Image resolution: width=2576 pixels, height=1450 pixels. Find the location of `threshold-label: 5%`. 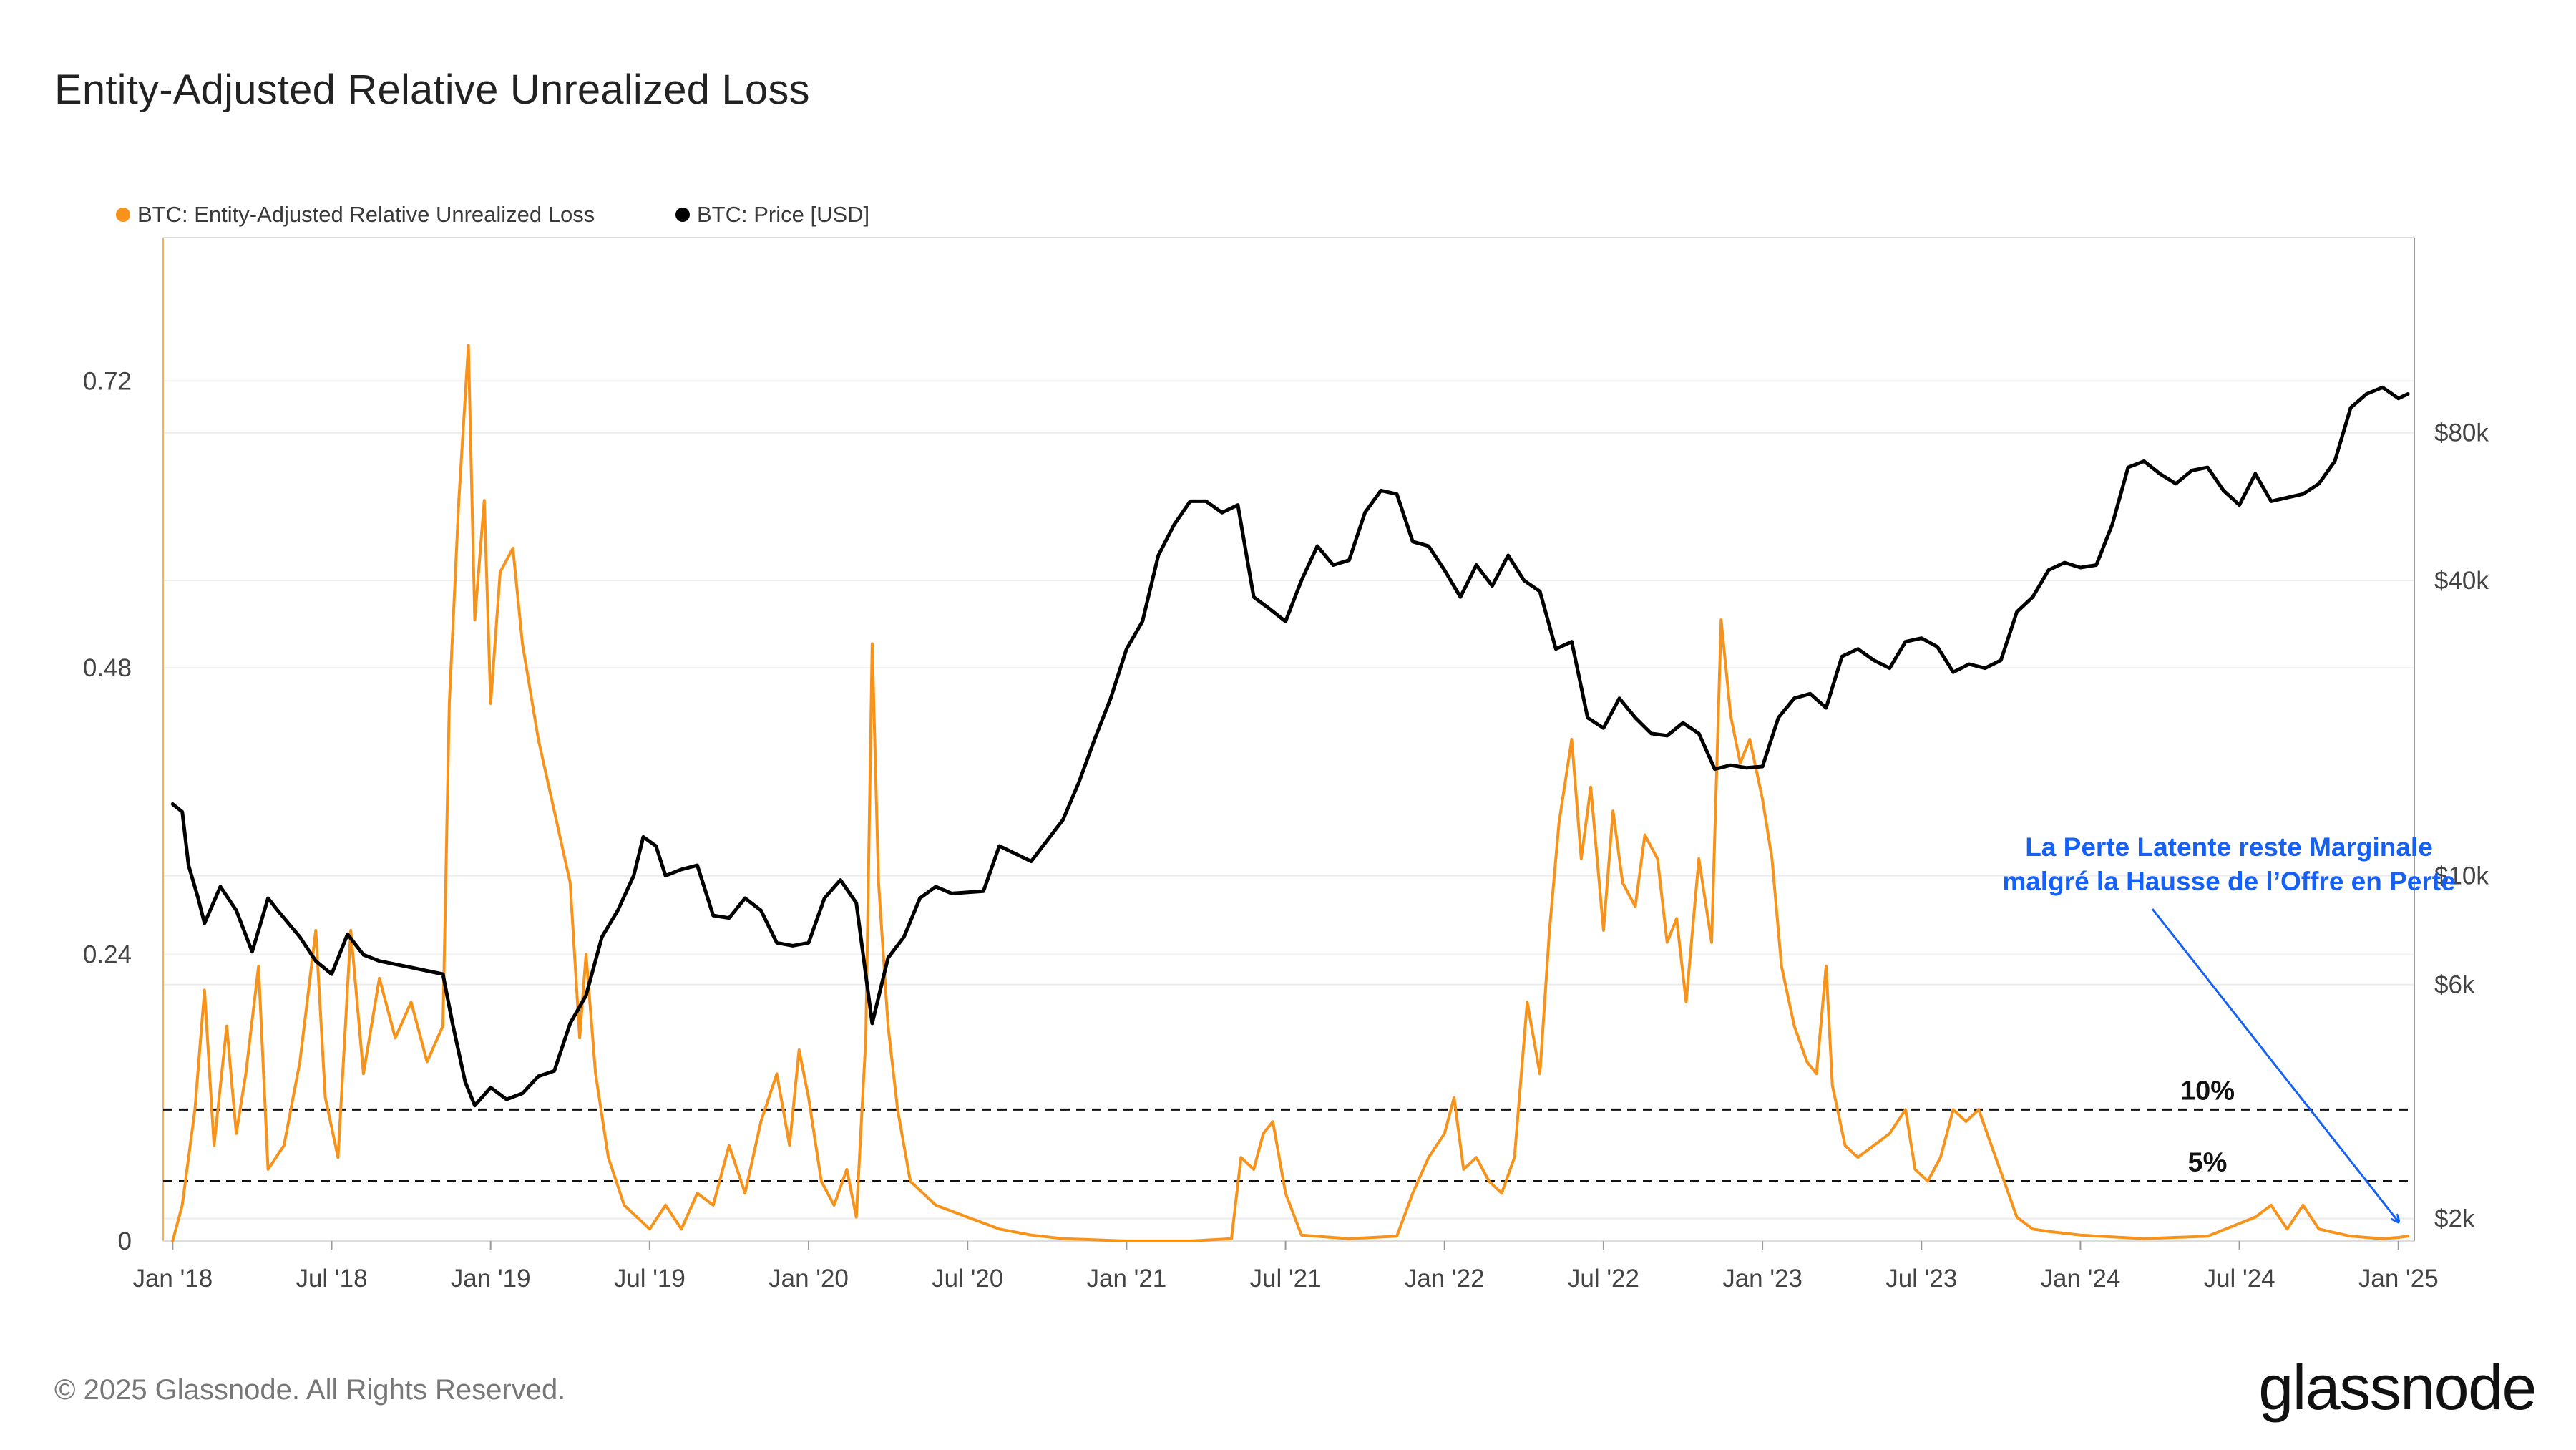

threshold-label: 5% is located at coordinates (2208, 1163).